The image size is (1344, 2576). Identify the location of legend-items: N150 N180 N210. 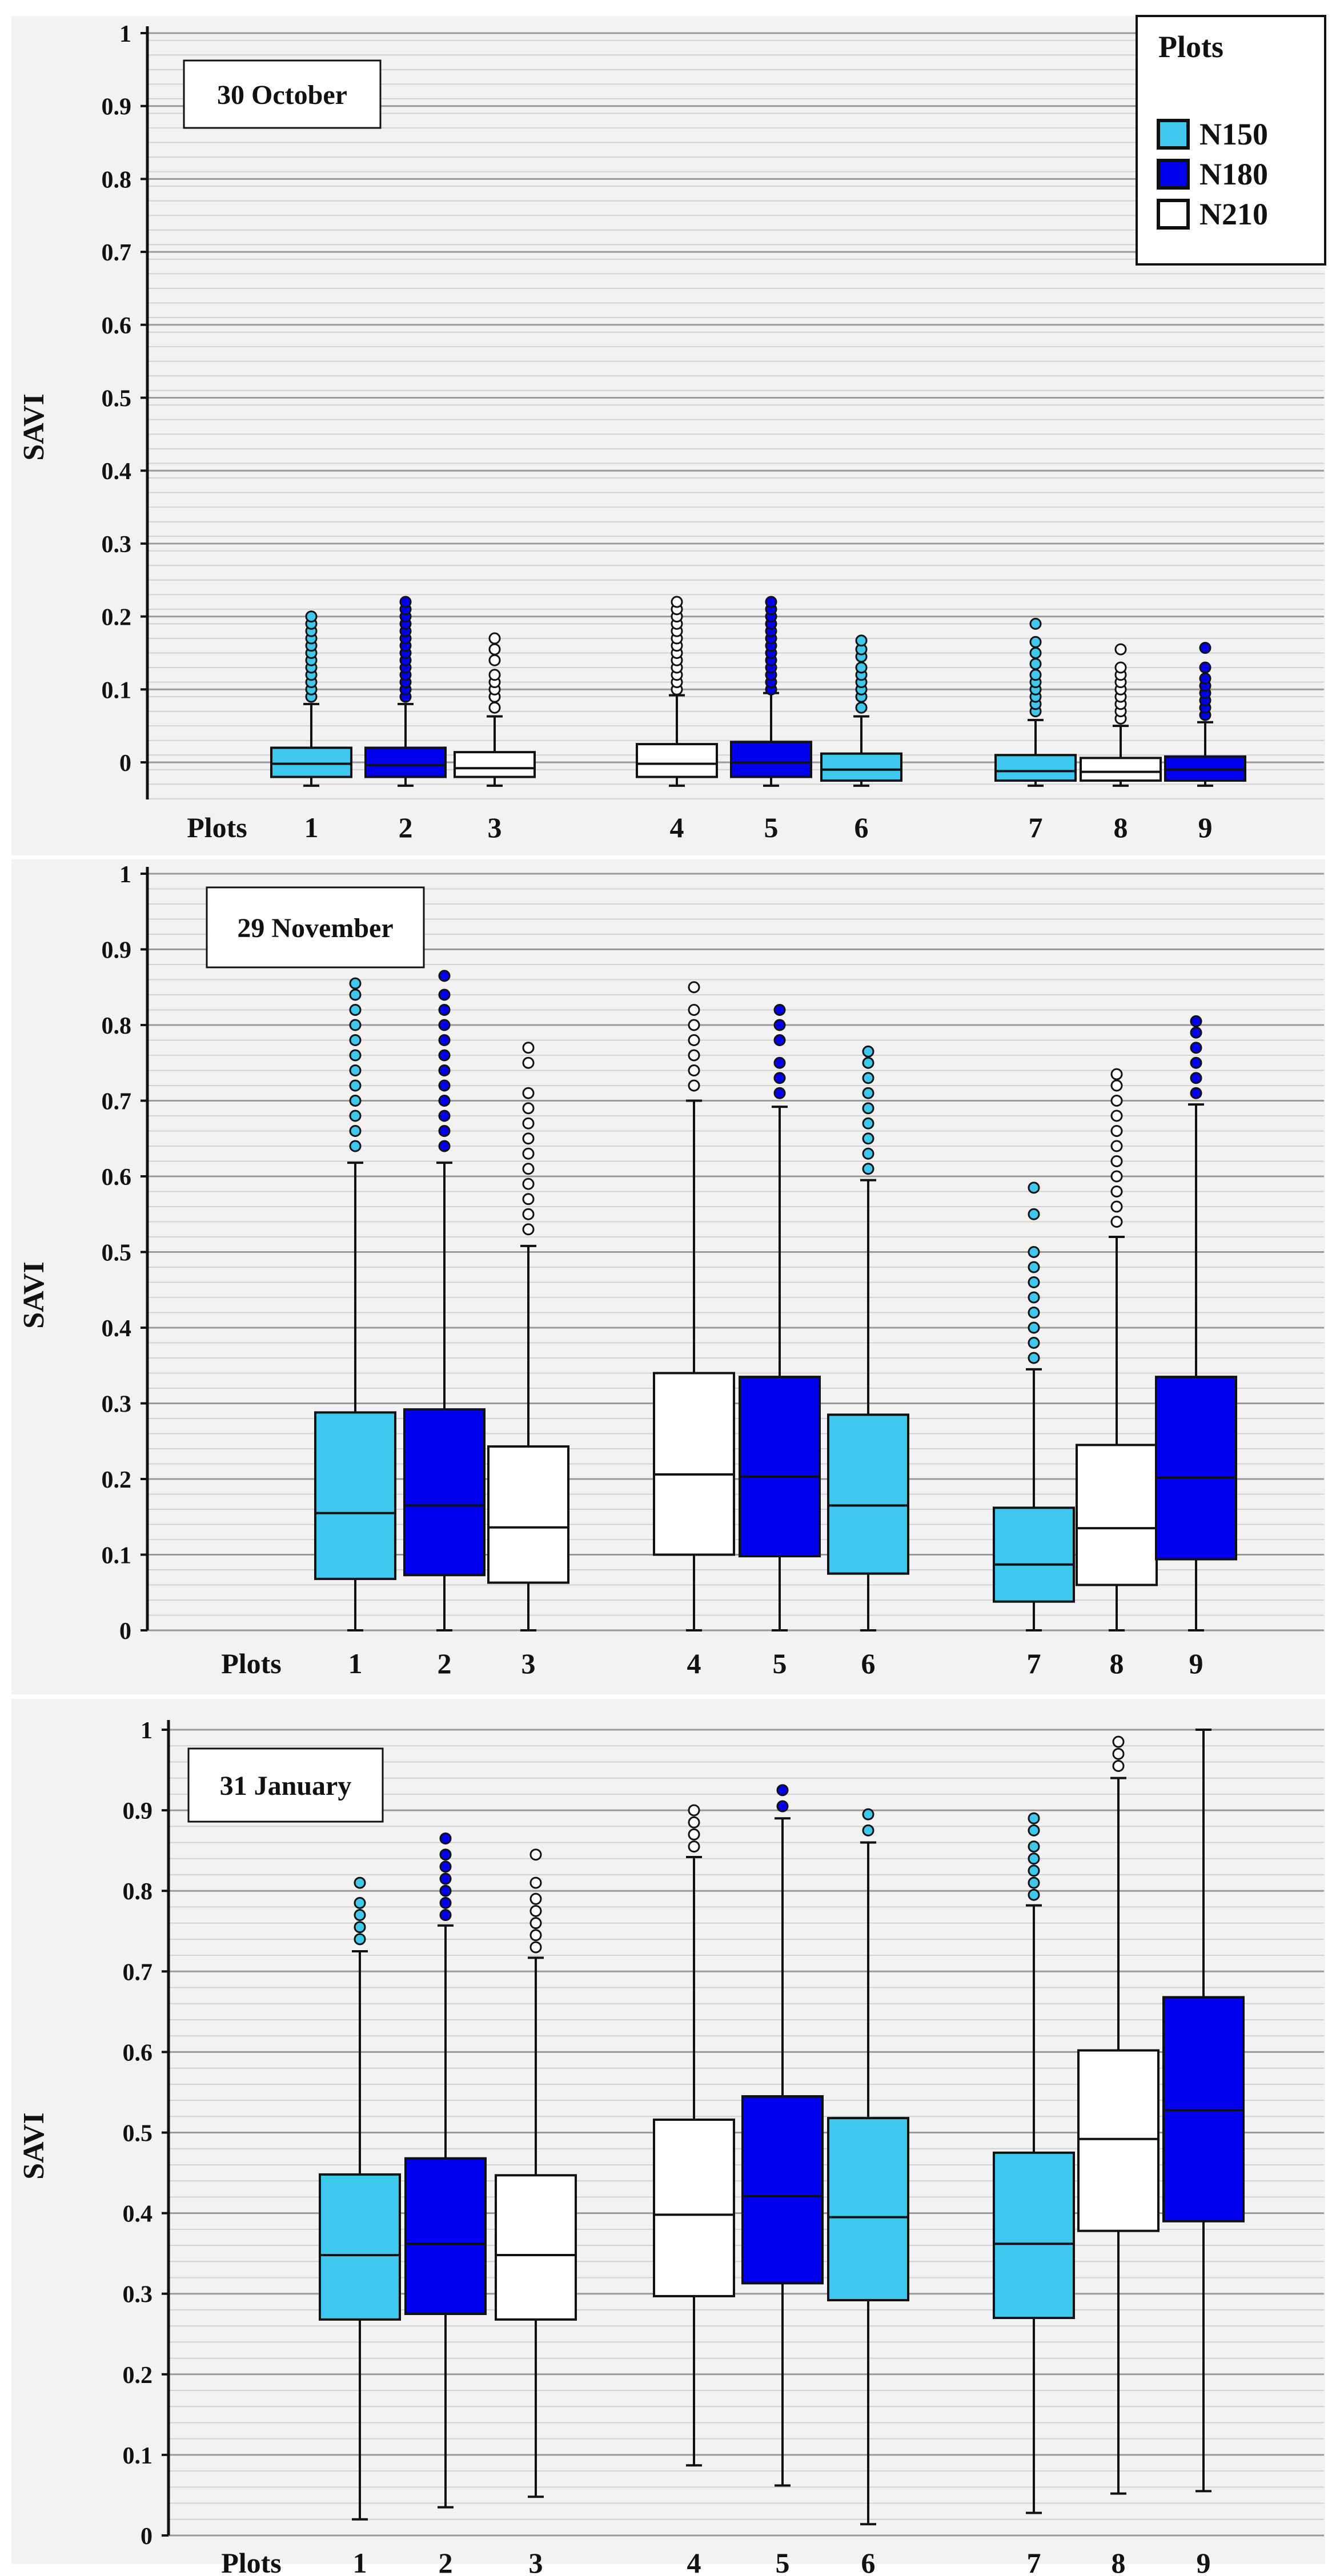
(1213, 174).